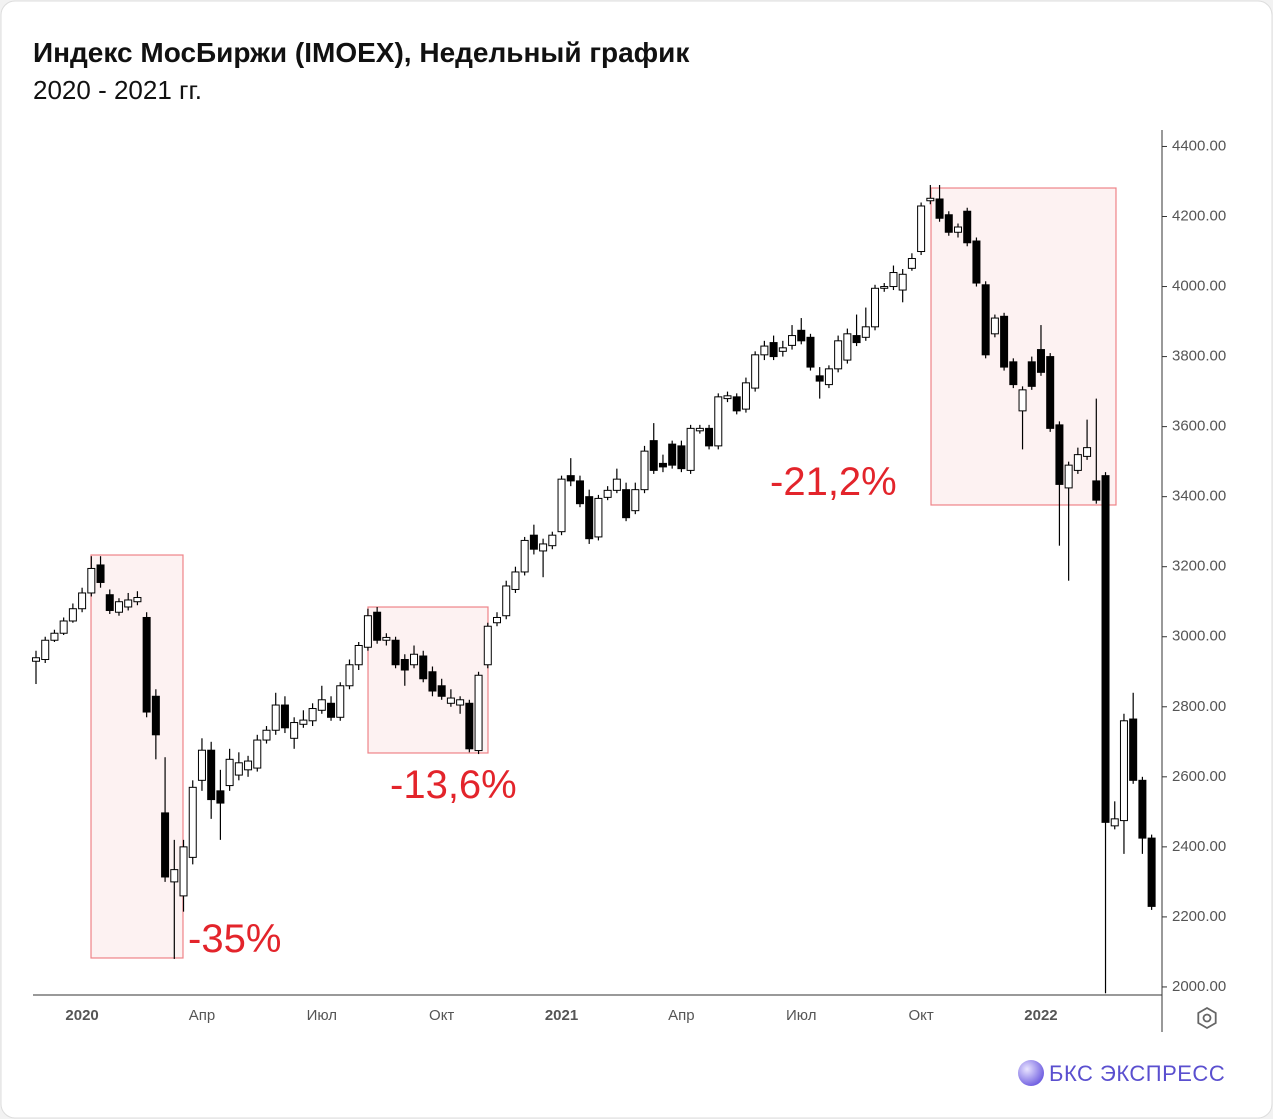 The width and height of the screenshot is (1273, 1119). Describe the element at coordinates (234, 939) in the screenshot. I see `annotation: -35%` at that location.